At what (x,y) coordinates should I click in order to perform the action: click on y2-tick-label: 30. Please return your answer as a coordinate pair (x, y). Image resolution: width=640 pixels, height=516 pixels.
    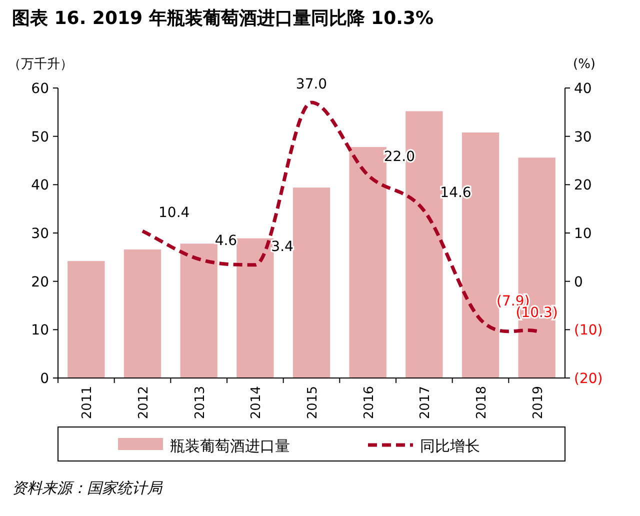
    Looking at the image, I should click on (583, 137).